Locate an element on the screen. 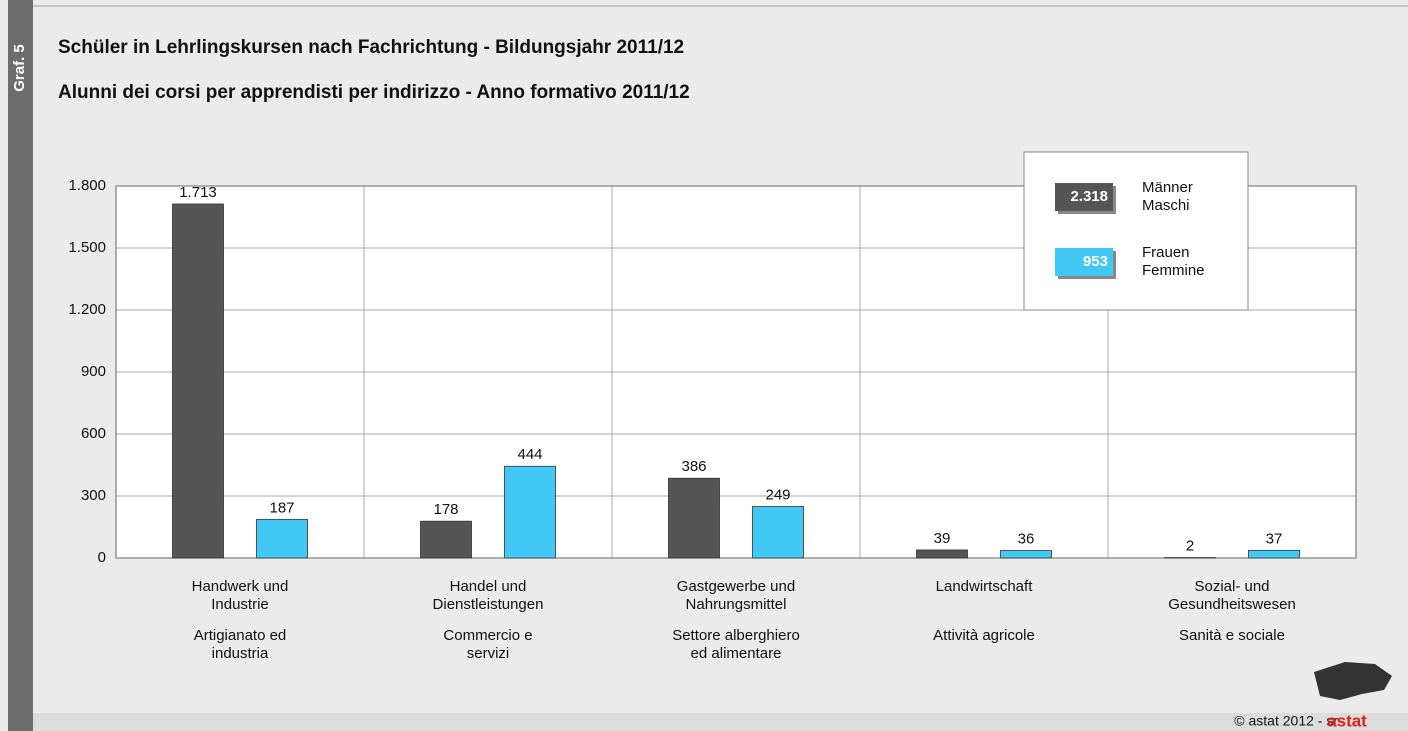 The width and height of the screenshot is (1408, 731). data-label: 178 is located at coordinates (445, 509).